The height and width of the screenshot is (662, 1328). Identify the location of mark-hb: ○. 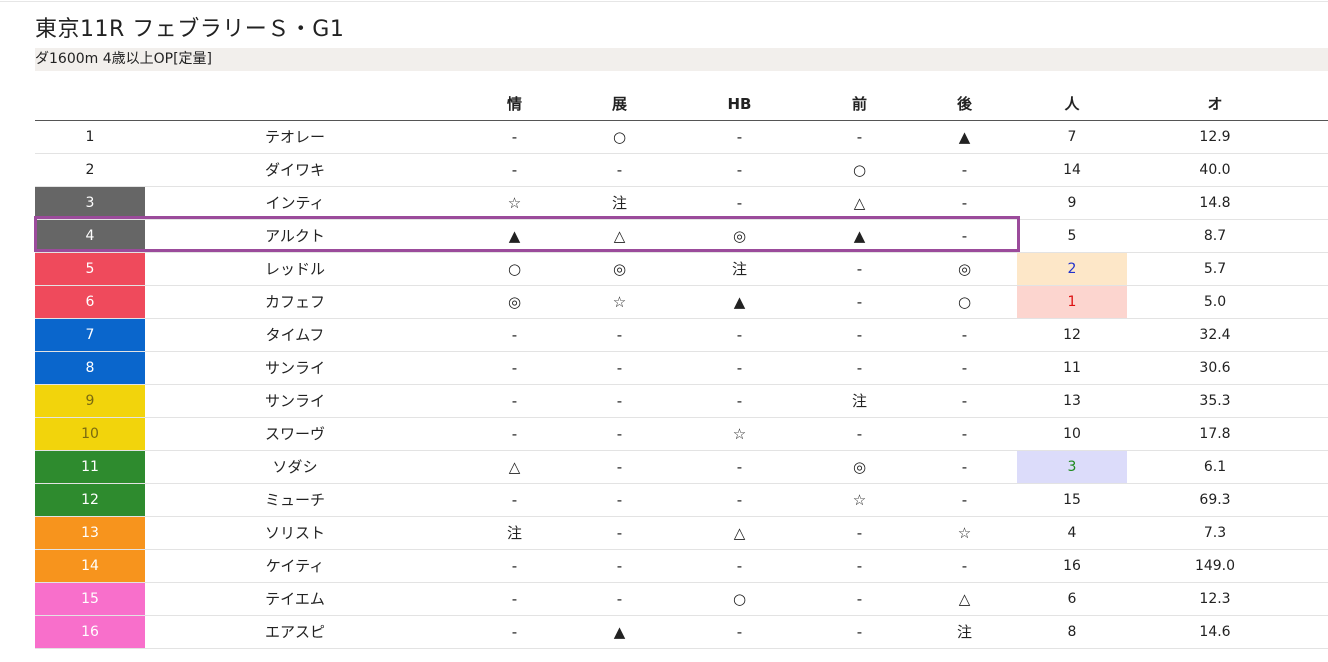
(739, 599).